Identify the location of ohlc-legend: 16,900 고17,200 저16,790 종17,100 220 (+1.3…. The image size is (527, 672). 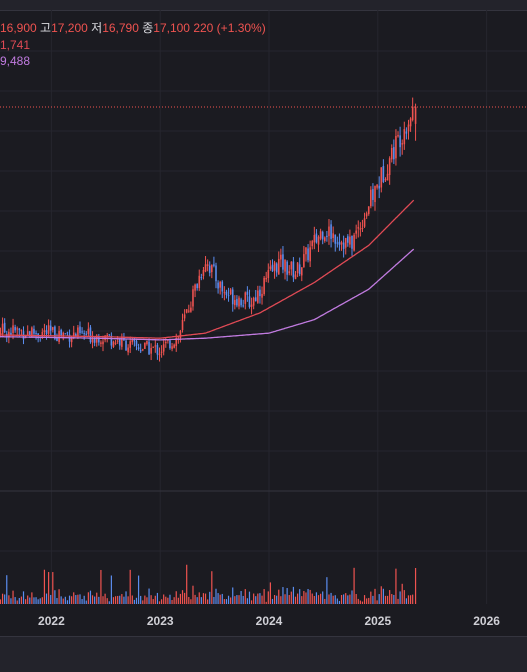
(133, 27).